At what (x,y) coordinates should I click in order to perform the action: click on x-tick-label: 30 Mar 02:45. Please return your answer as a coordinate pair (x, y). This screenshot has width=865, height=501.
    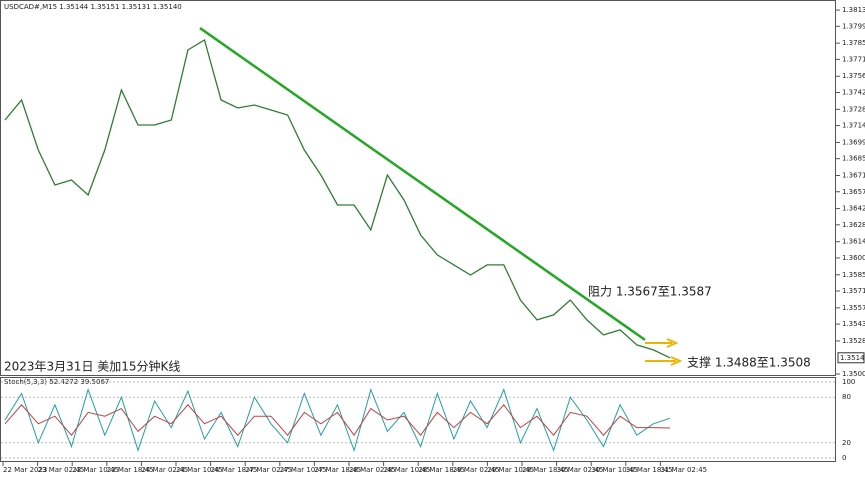
    Looking at the image, I should click on (580, 470).